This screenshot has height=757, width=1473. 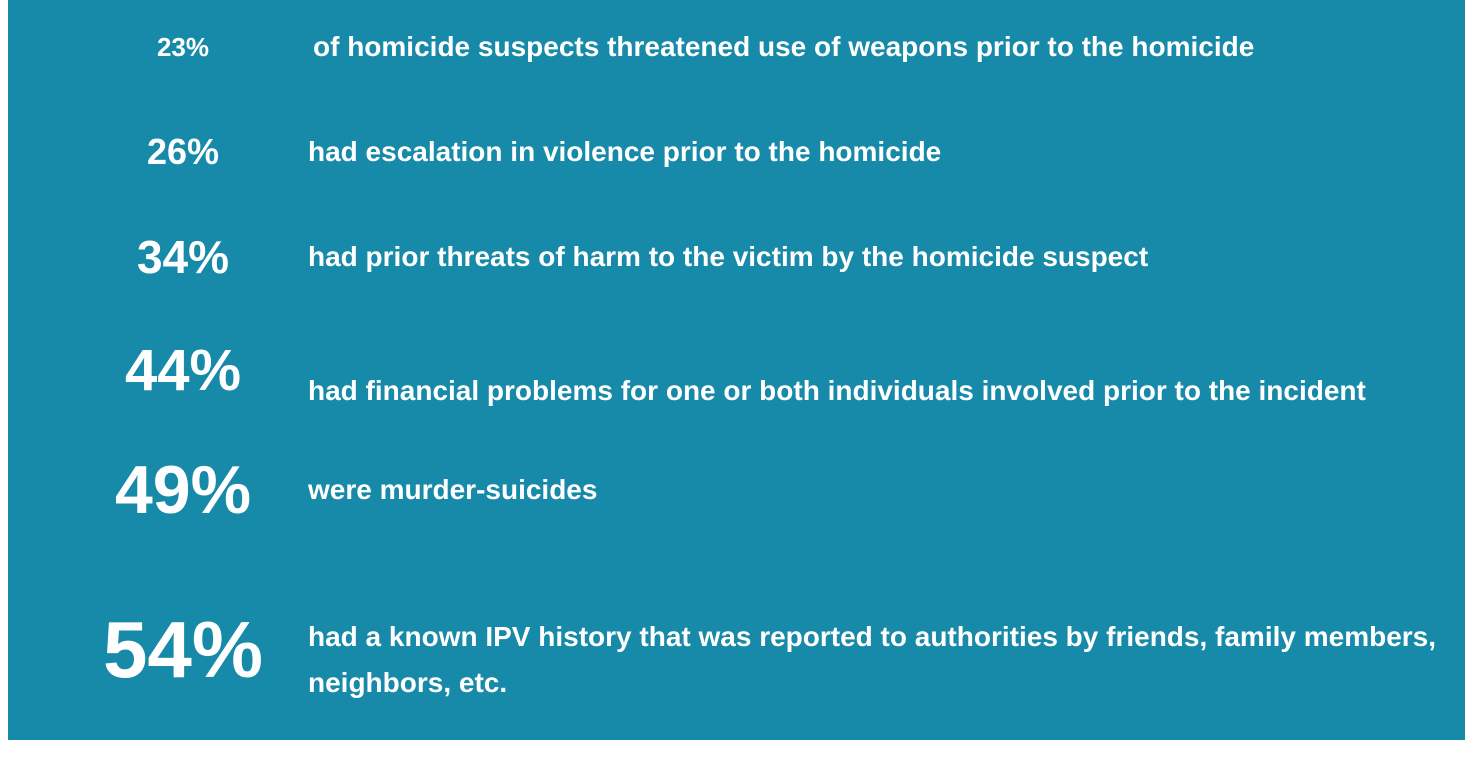 I want to click on stat-value: 34%, so click(x=183, y=257).